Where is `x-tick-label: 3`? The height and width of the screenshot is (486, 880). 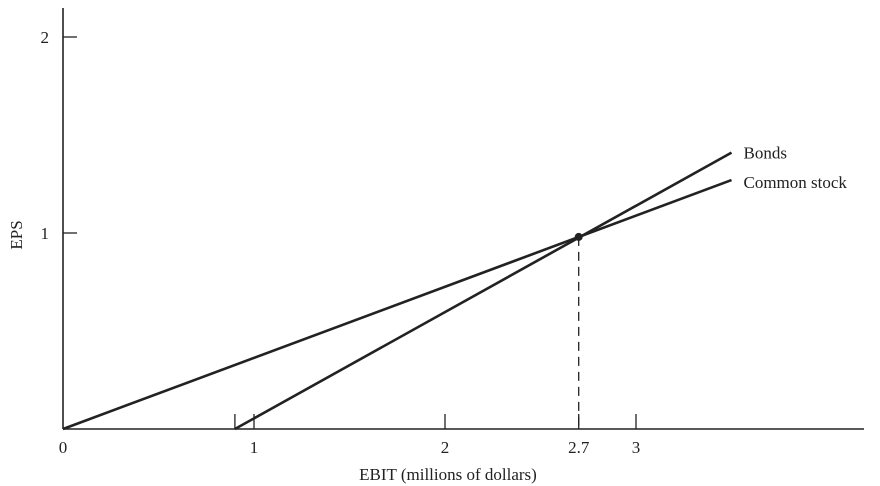
x-tick-label: 3 is located at coordinates (636, 447).